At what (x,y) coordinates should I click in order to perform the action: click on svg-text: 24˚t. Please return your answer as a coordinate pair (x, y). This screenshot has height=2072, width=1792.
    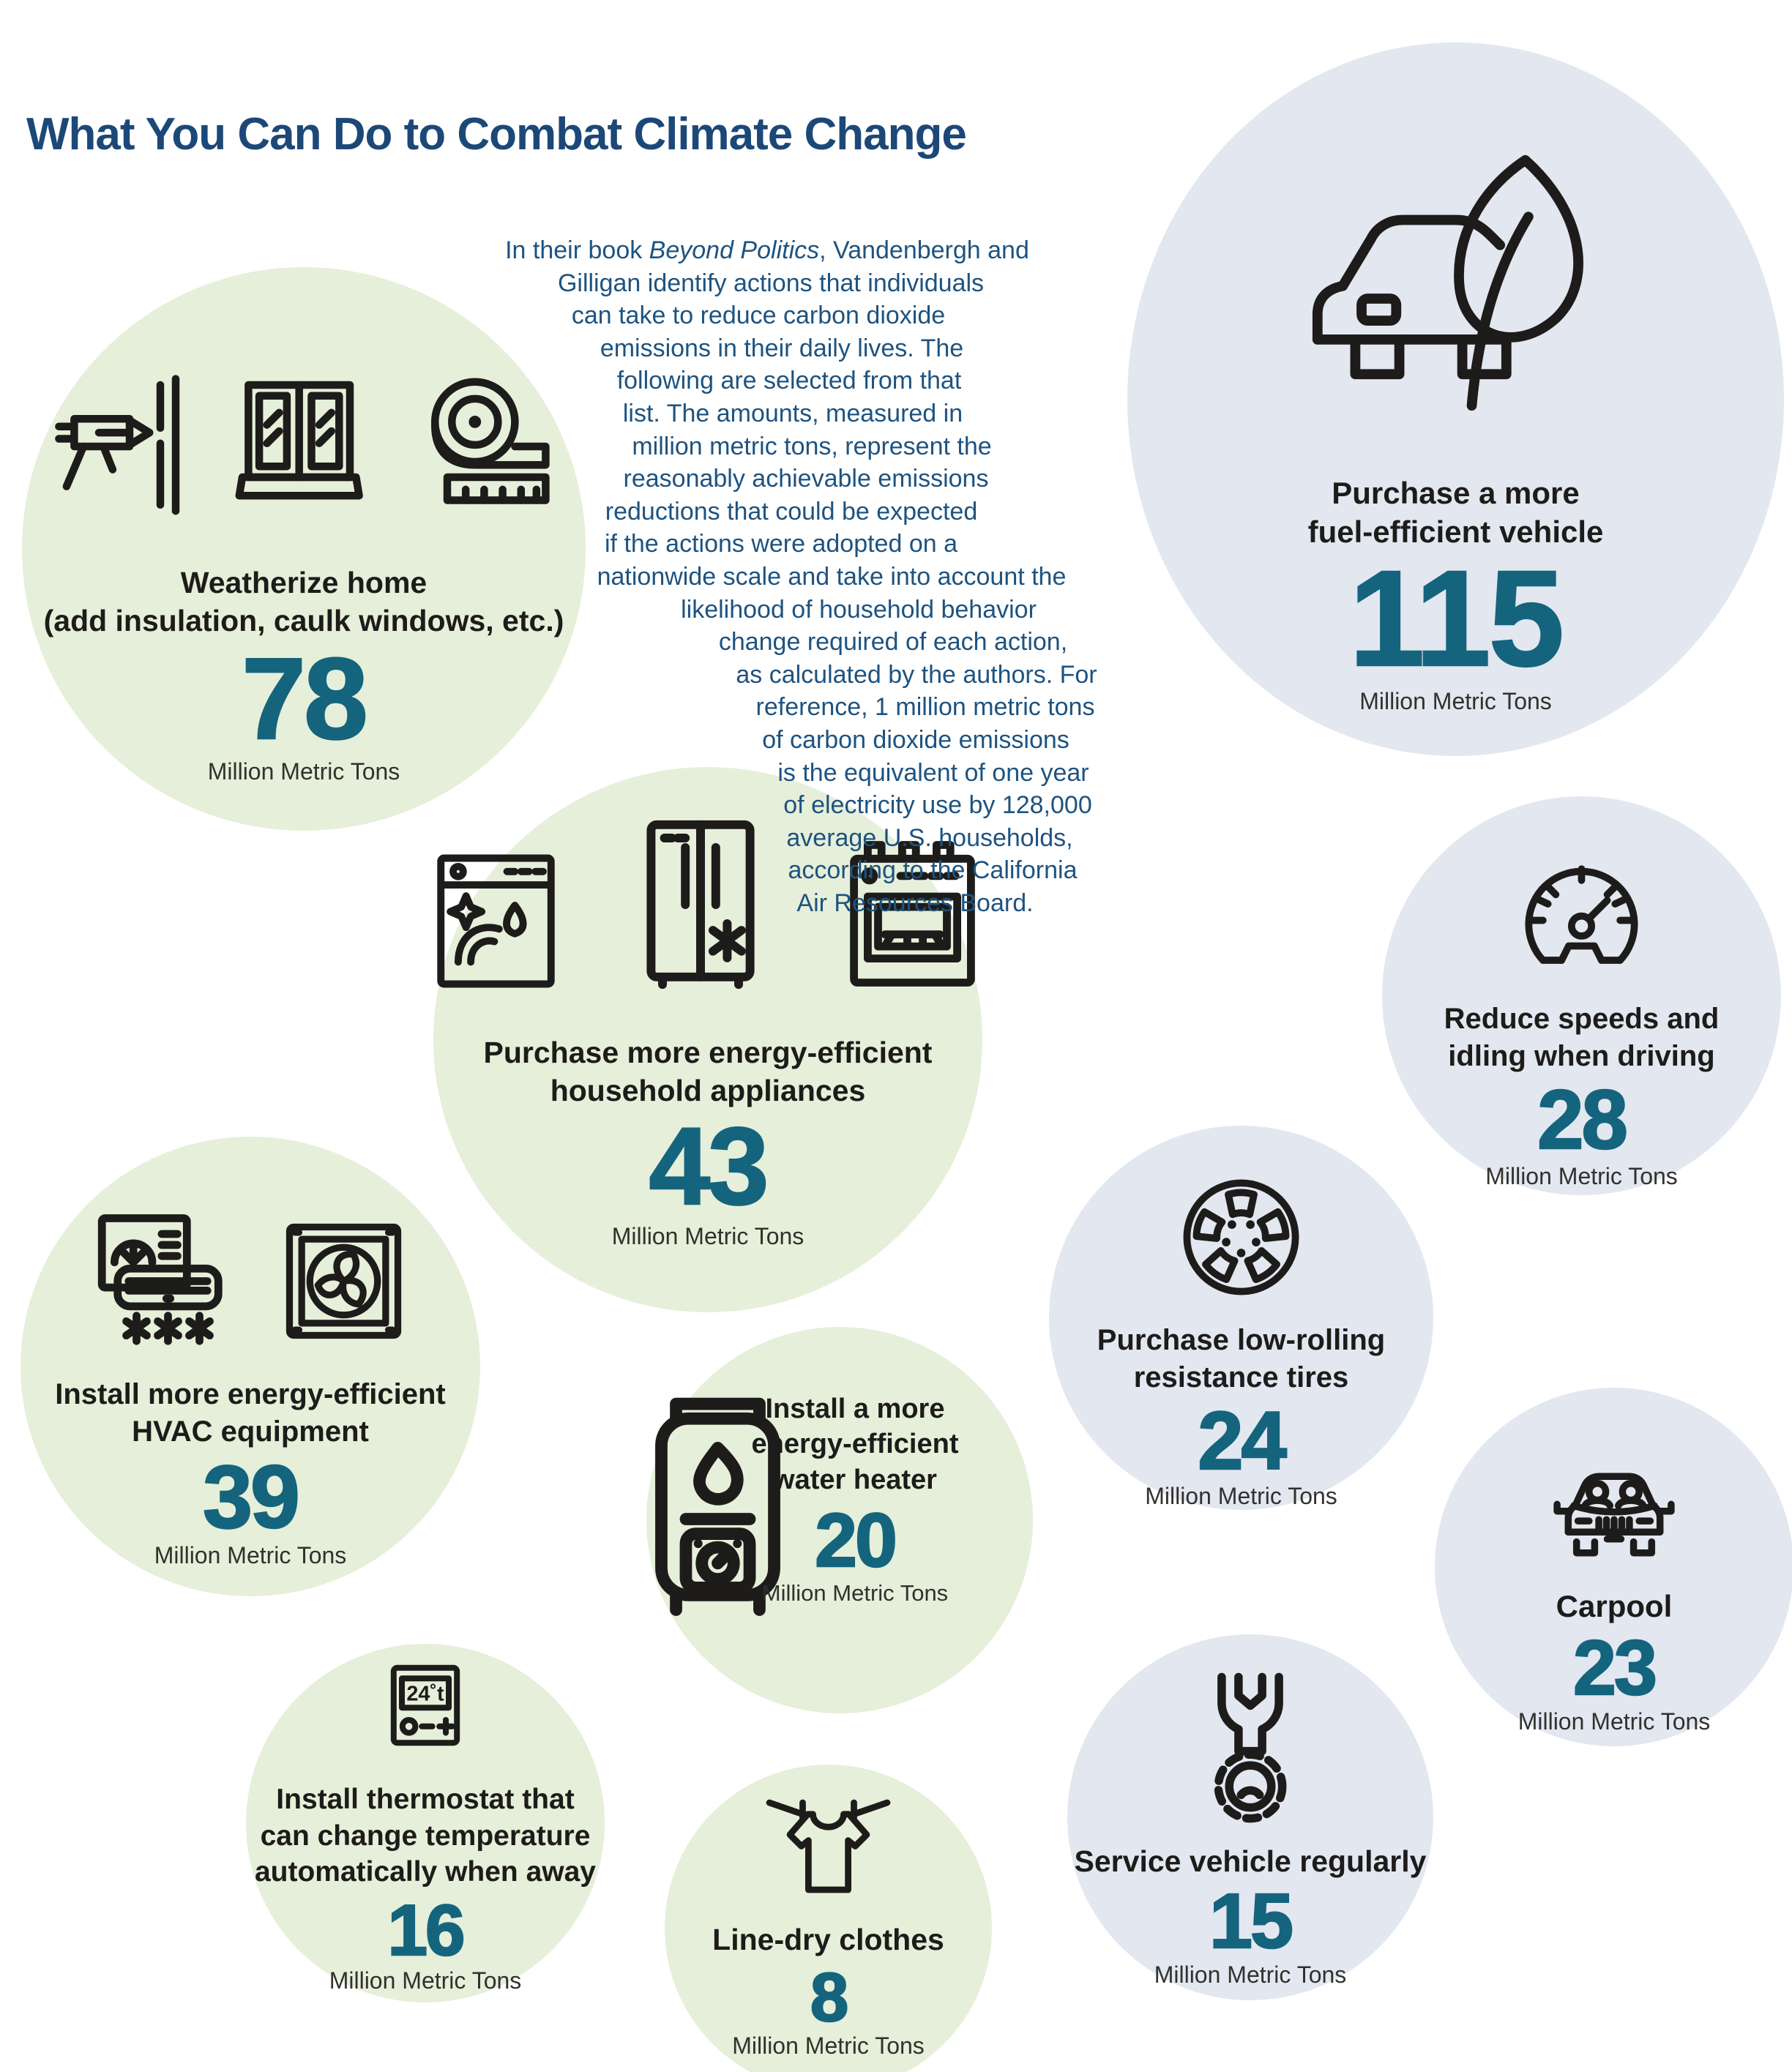
    Looking at the image, I should click on (425, 1695).